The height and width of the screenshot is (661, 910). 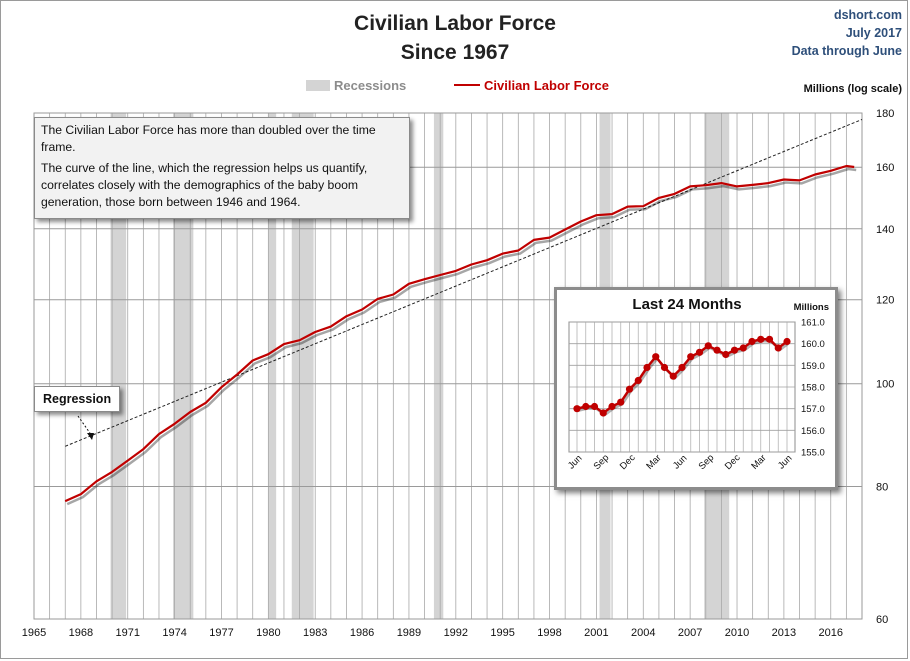 What do you see at coordinates (546, 85) in the screenshot?
I see `legend-series-label: Civilian Labor Force` at bounding box center [546, 85].